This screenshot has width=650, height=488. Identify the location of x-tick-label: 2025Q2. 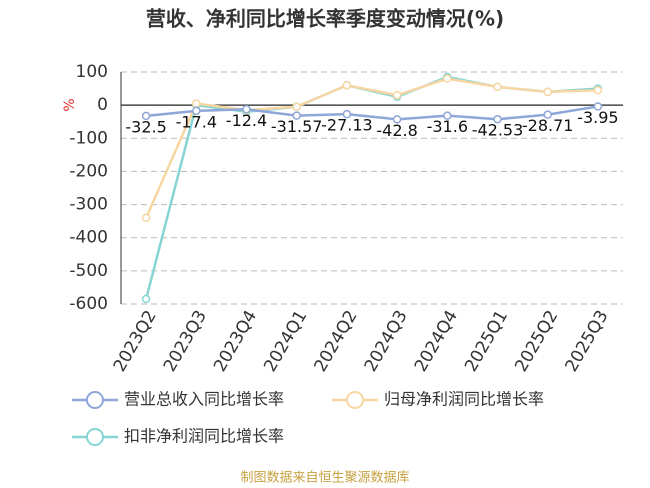
(536, 341).